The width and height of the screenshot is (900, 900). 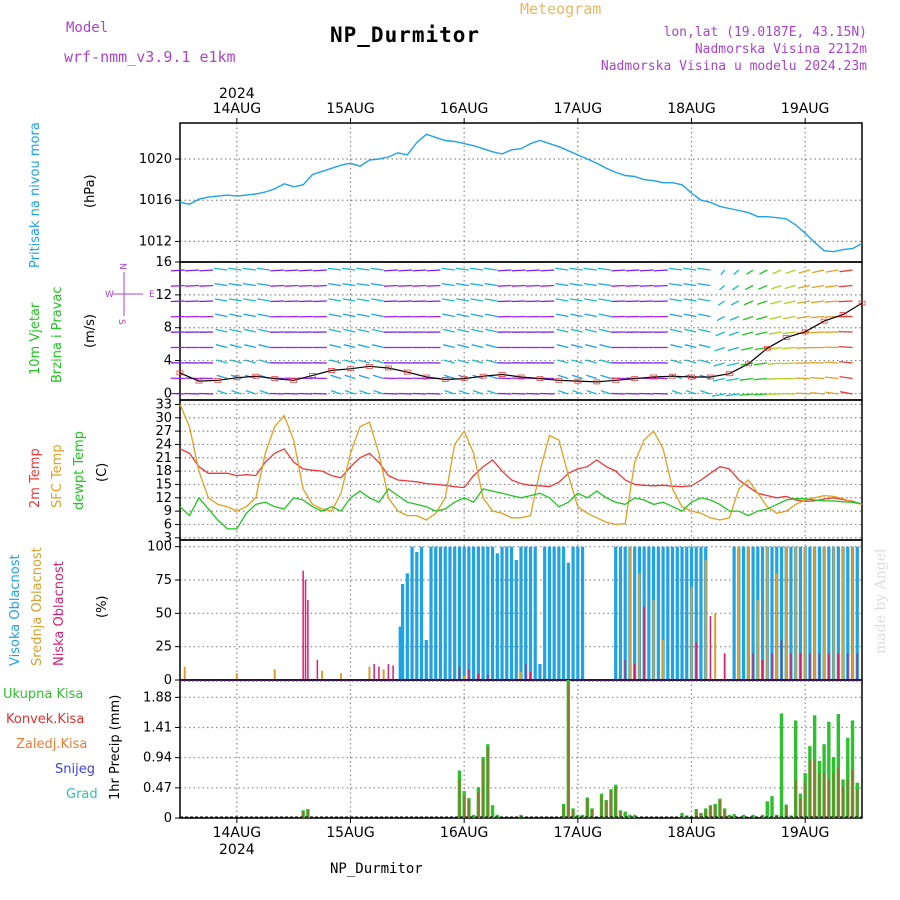 What do you see at coordinates (405, 35) in the screenshot?
I see `page-title: NP_Durmitor` at bounding box center [405, 35].